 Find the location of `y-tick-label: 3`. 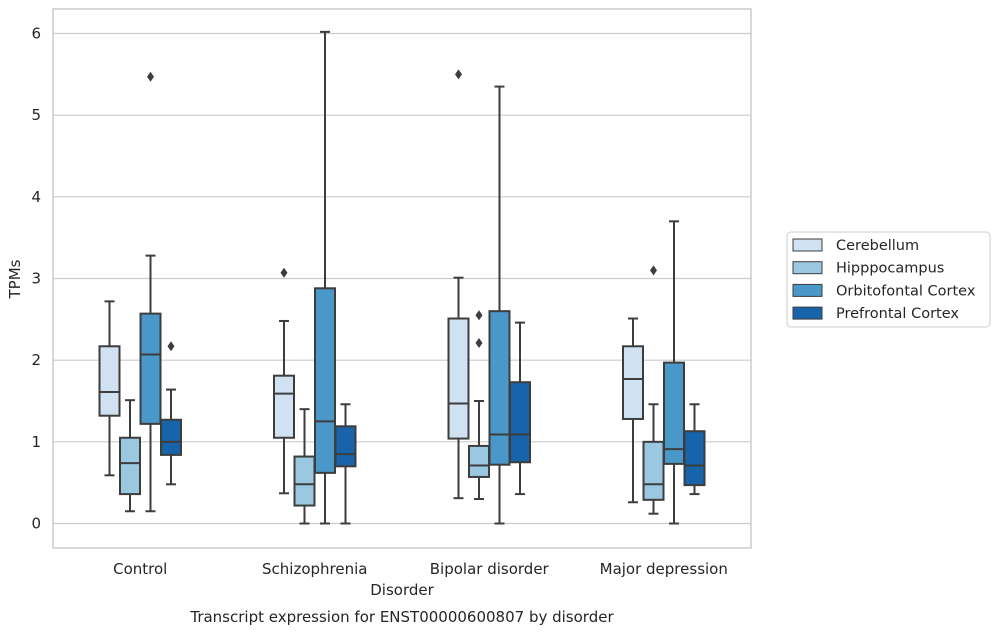

y-tick-label: 3 is located at coordinates (36, 279).